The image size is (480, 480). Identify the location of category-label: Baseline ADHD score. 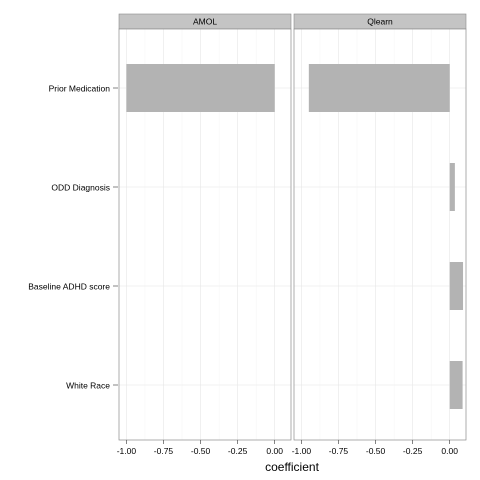
(69, 287).